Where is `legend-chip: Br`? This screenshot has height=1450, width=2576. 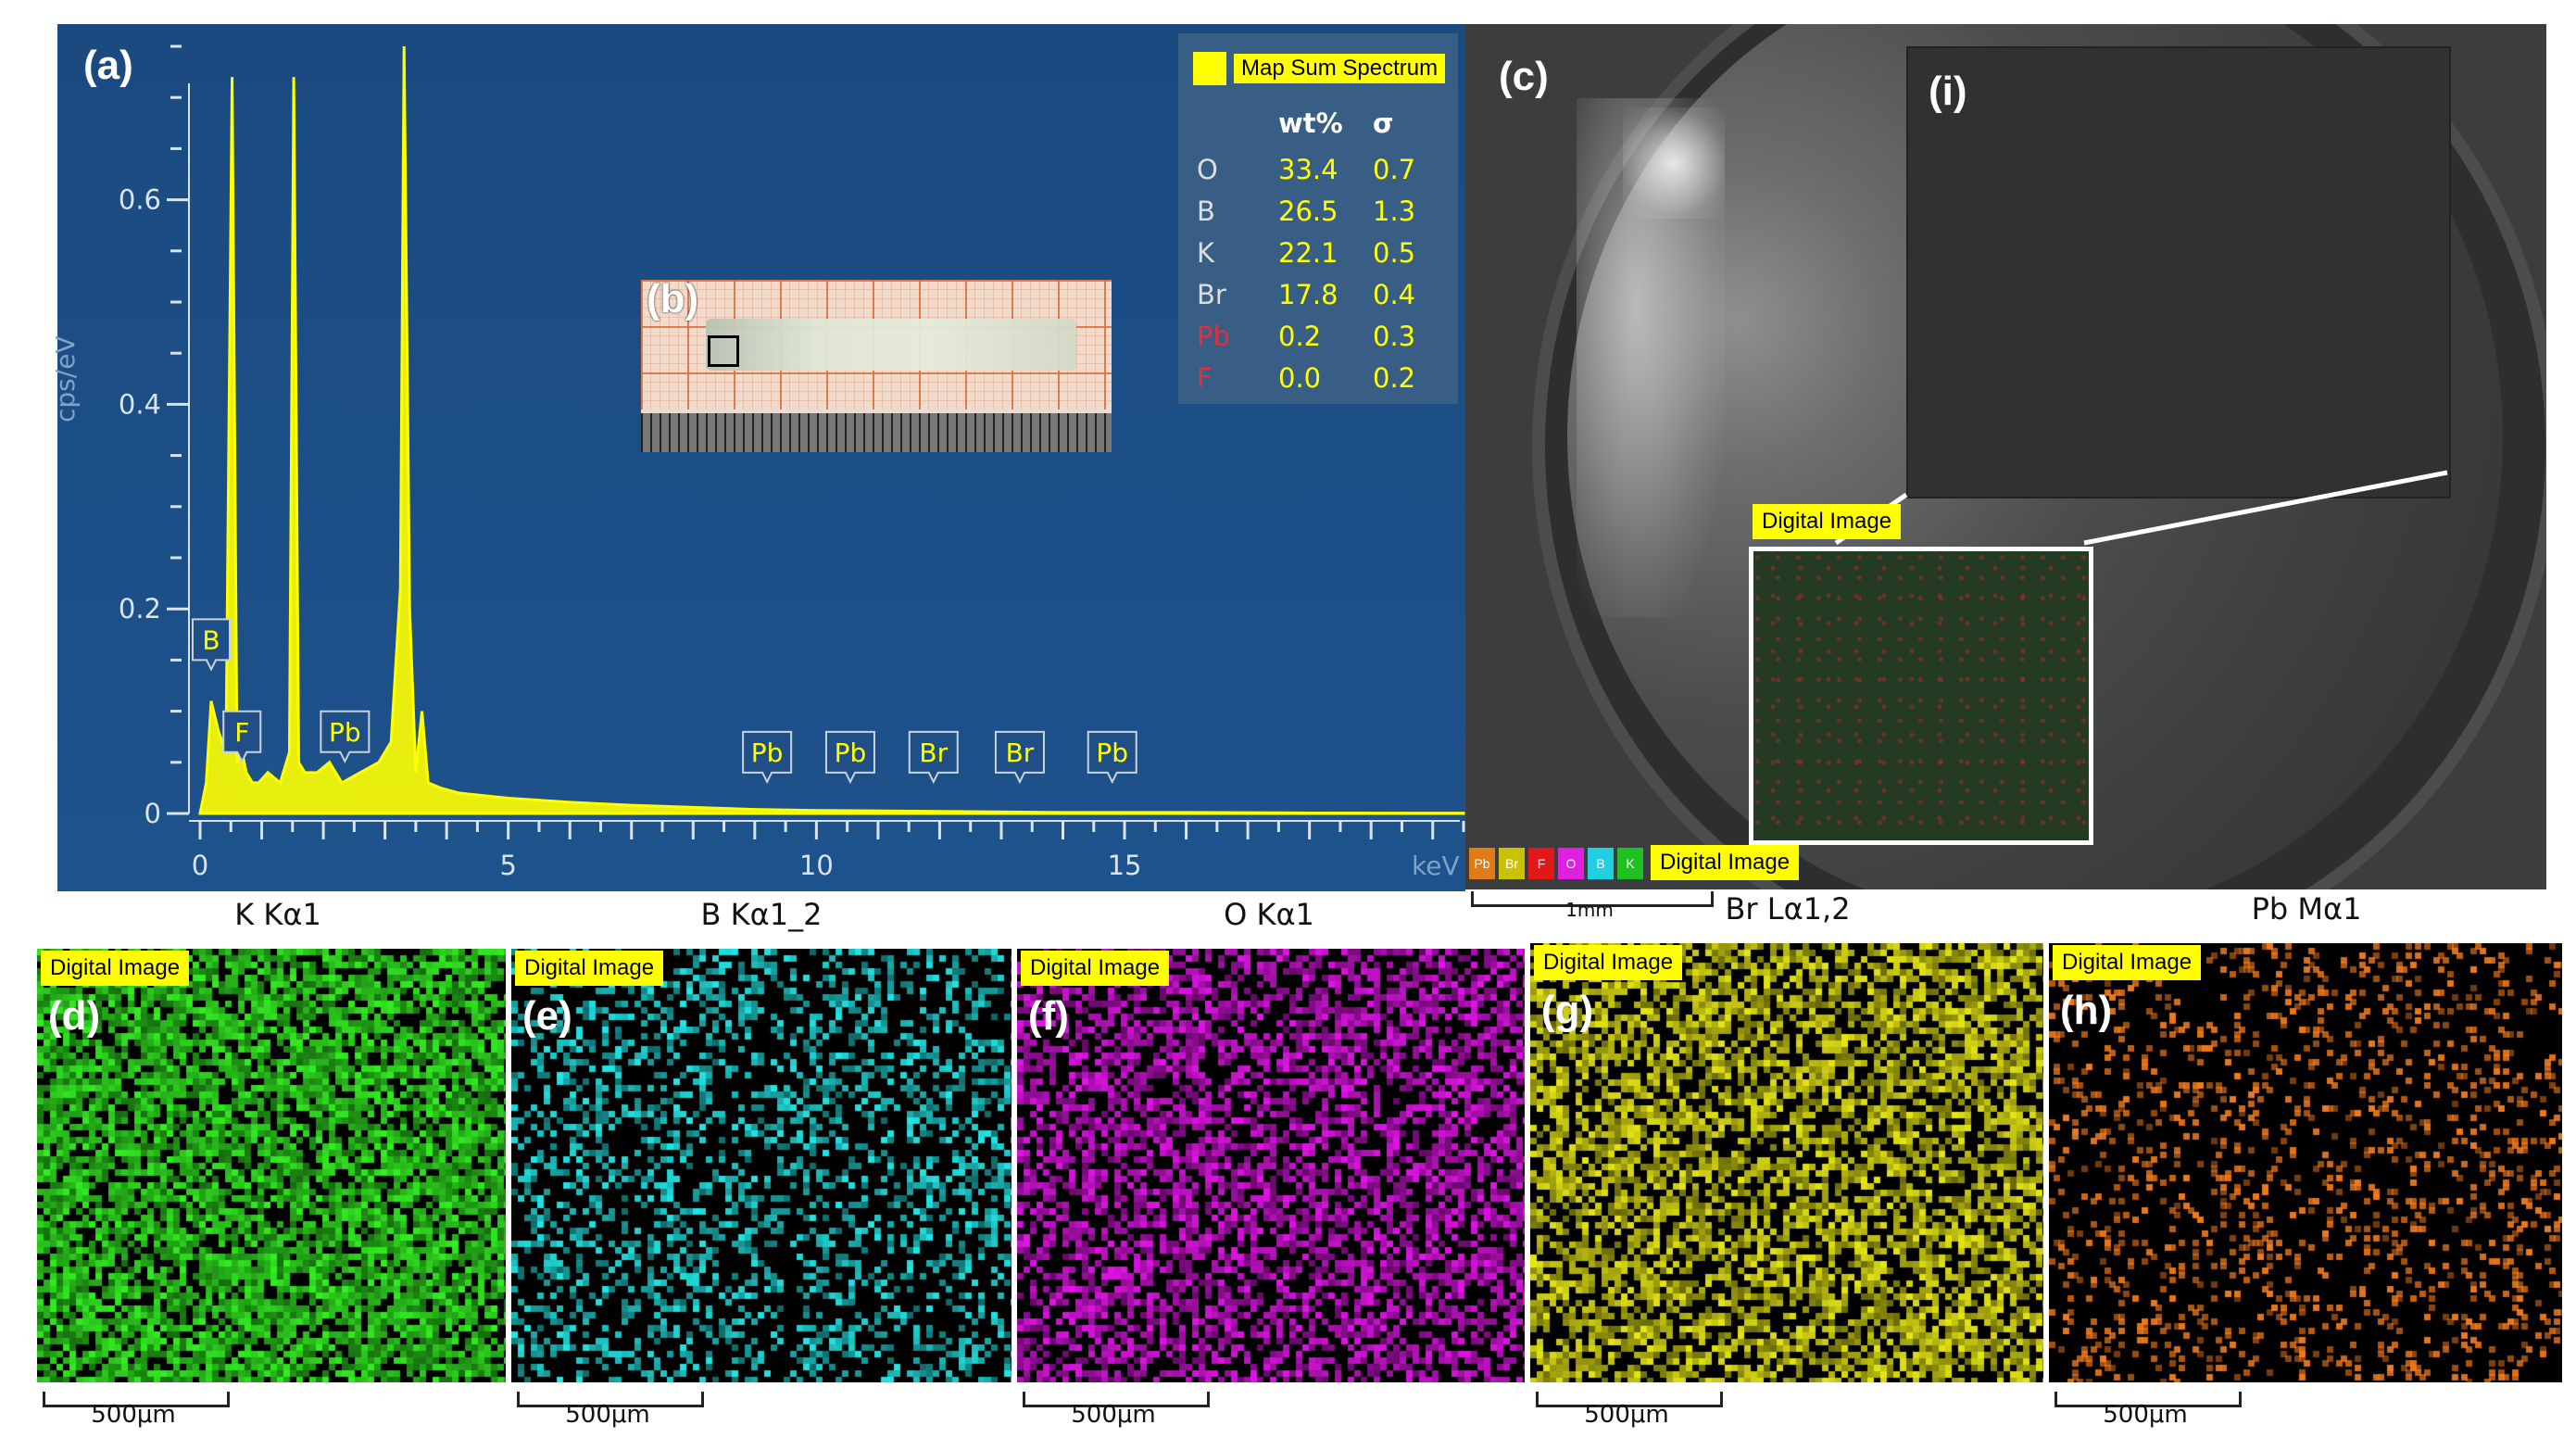 legend-chip: Br is located at coordinates (1512, 864).